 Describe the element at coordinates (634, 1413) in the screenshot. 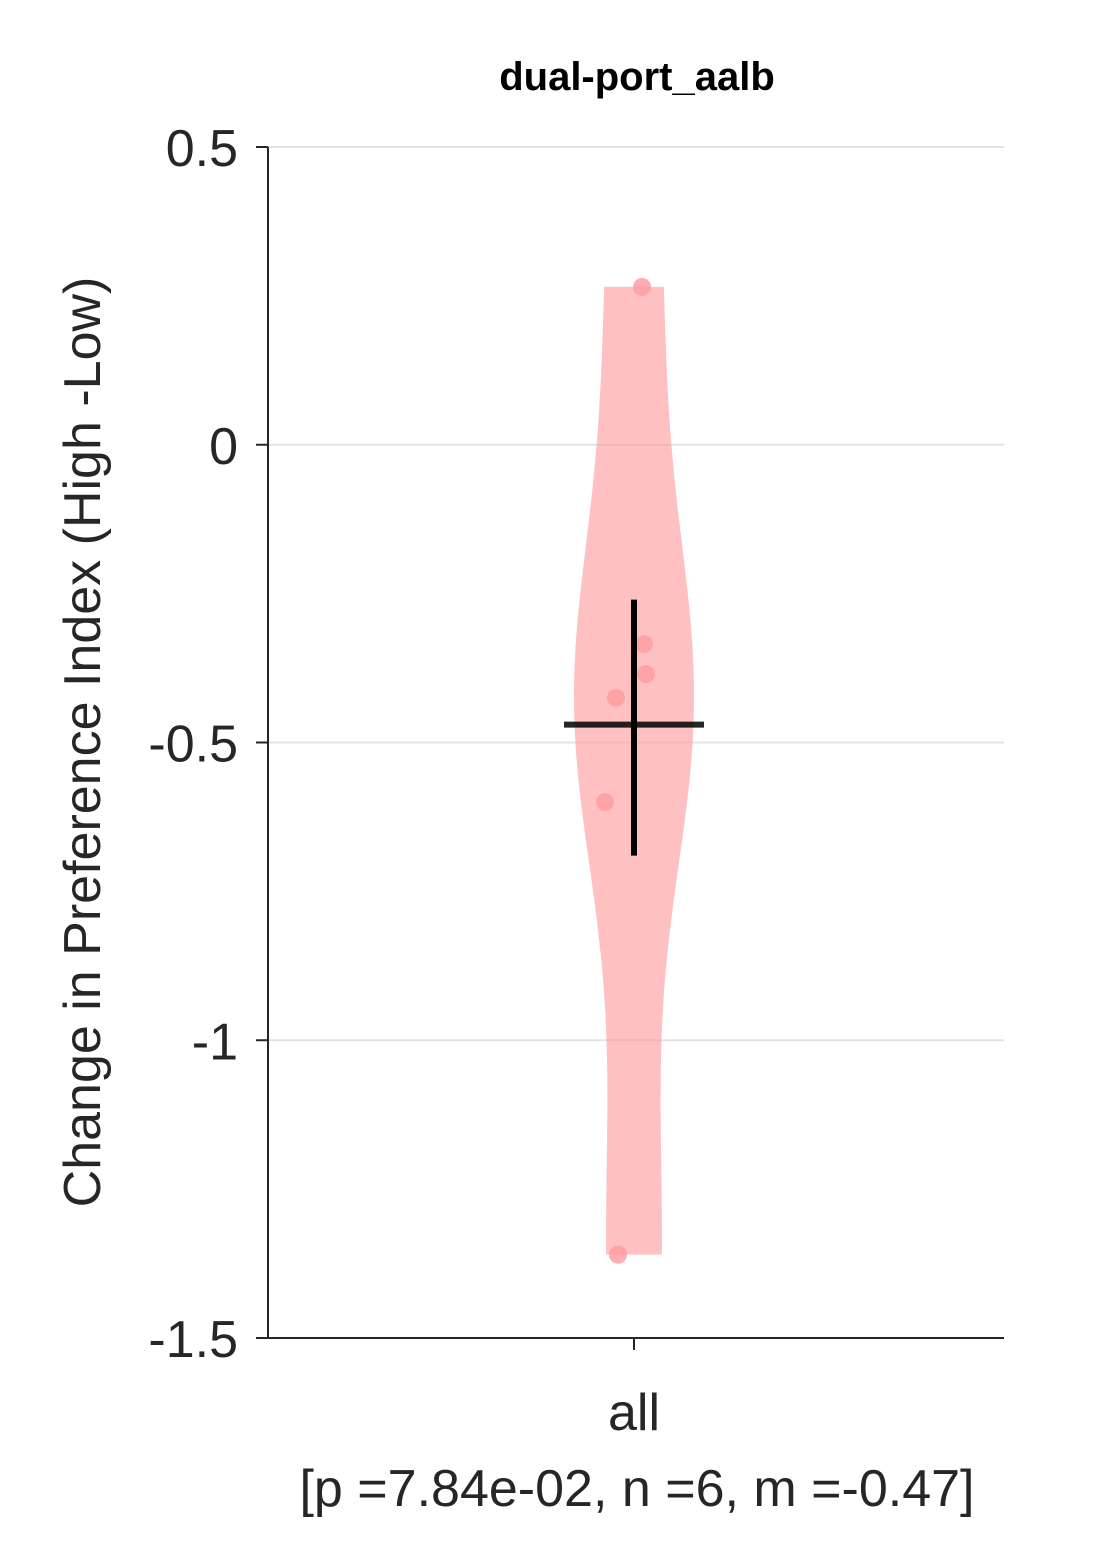

I see `x-category-label: all` at that location.